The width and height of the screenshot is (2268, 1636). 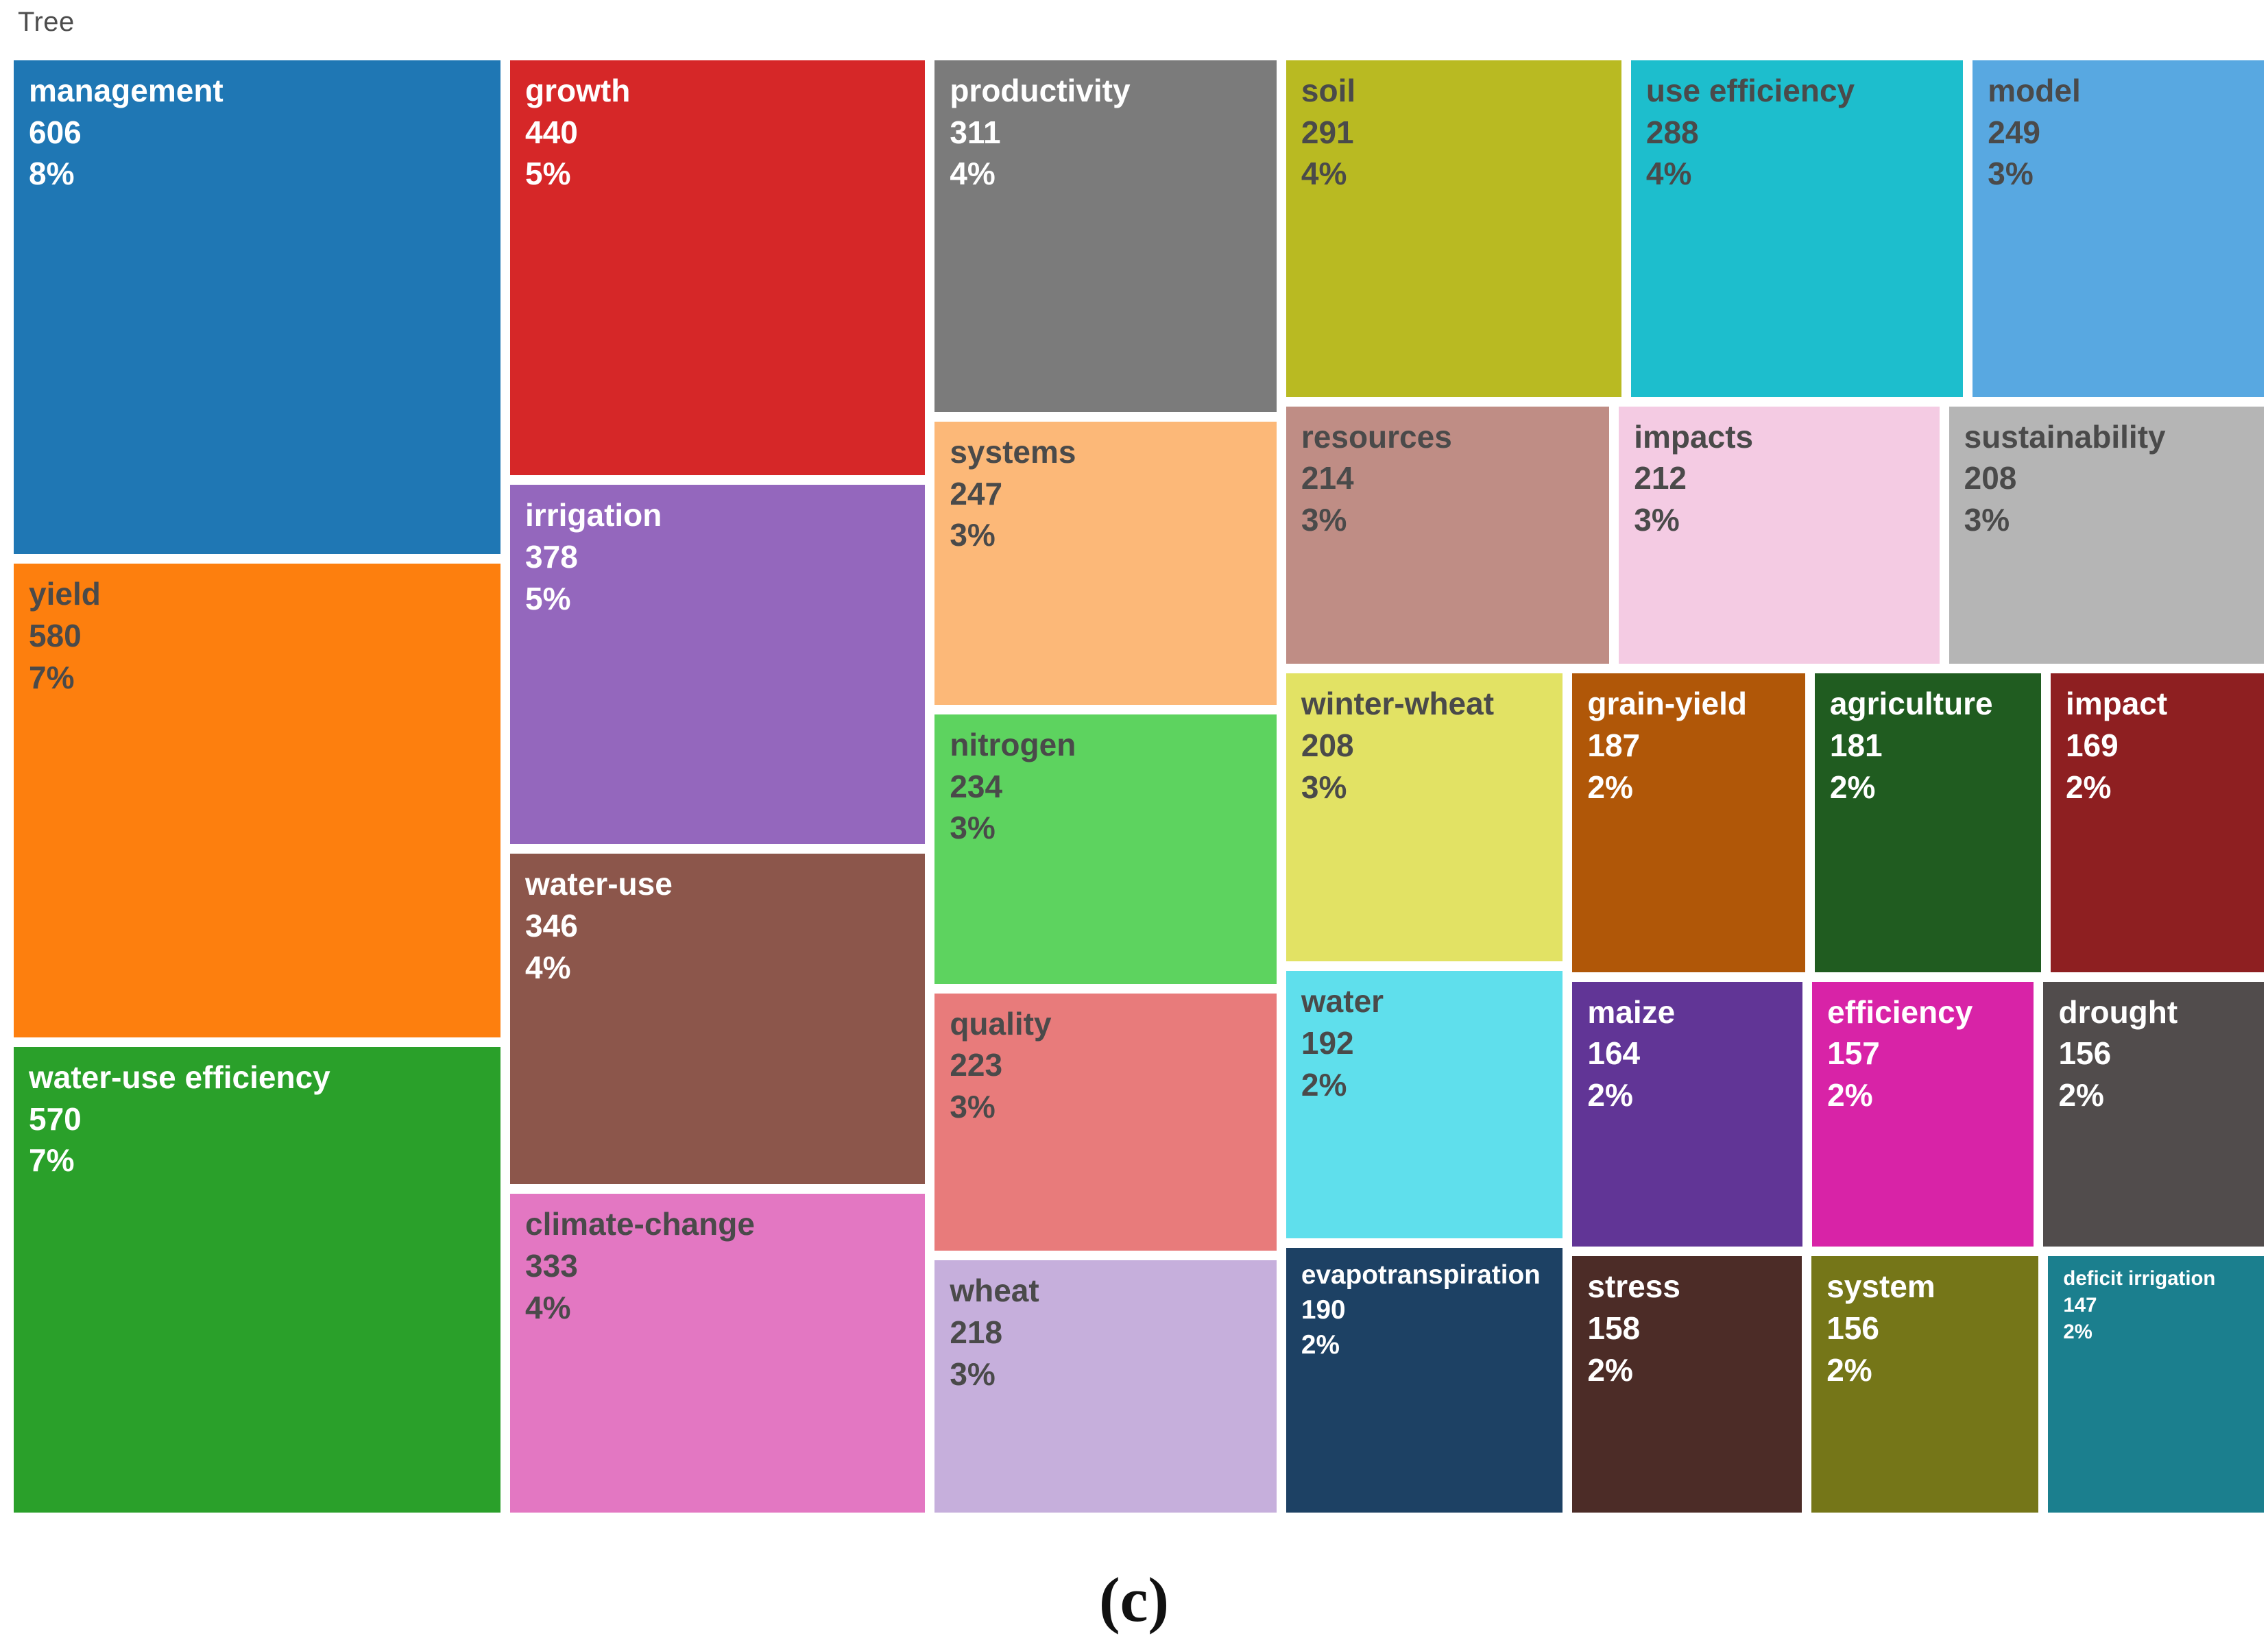 I want to click on tile-value: 234, so click(x=977, y=786).